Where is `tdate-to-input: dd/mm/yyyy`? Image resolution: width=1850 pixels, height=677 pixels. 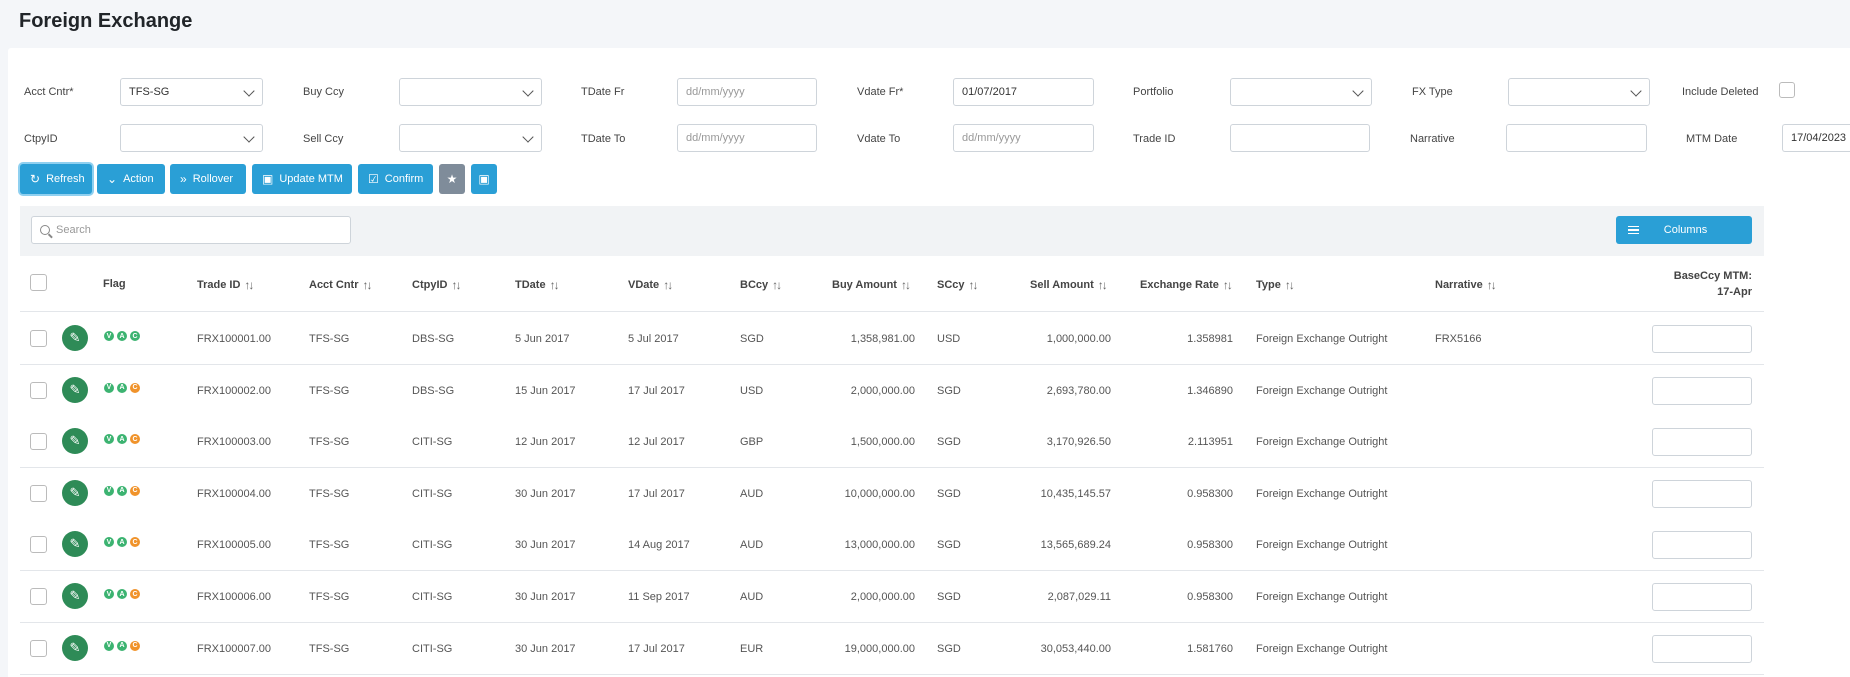
tdate-to-input: dd/mm/yyyy is located at coordinates (747, 138).